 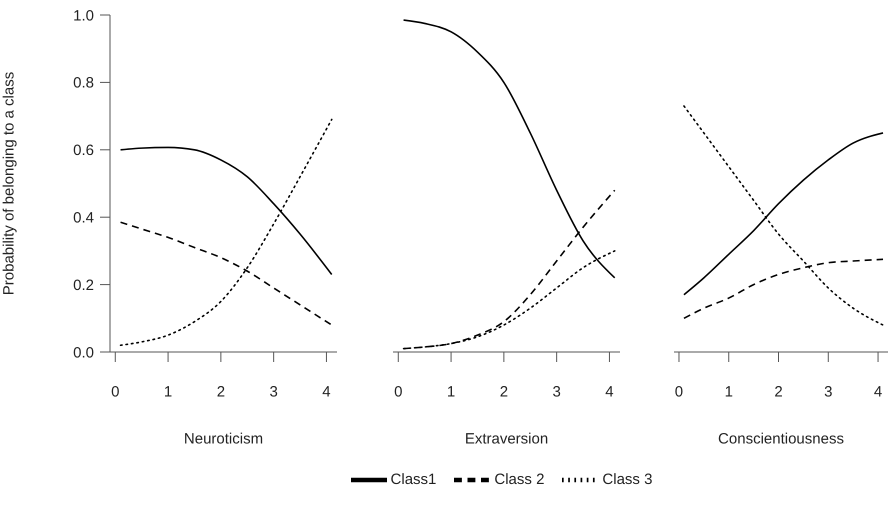 I want to click on legend-label: Class 2, so click(x=519, y=479).